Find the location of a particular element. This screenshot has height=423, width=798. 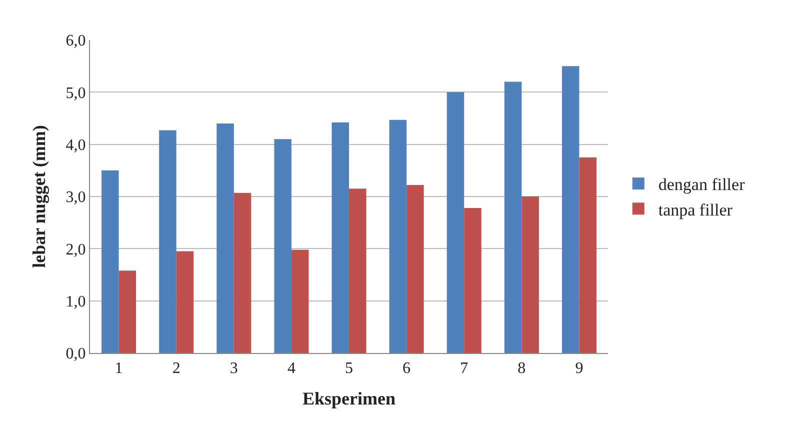

x-axis-title: Eksperimen is located at coordinates (349, 398).